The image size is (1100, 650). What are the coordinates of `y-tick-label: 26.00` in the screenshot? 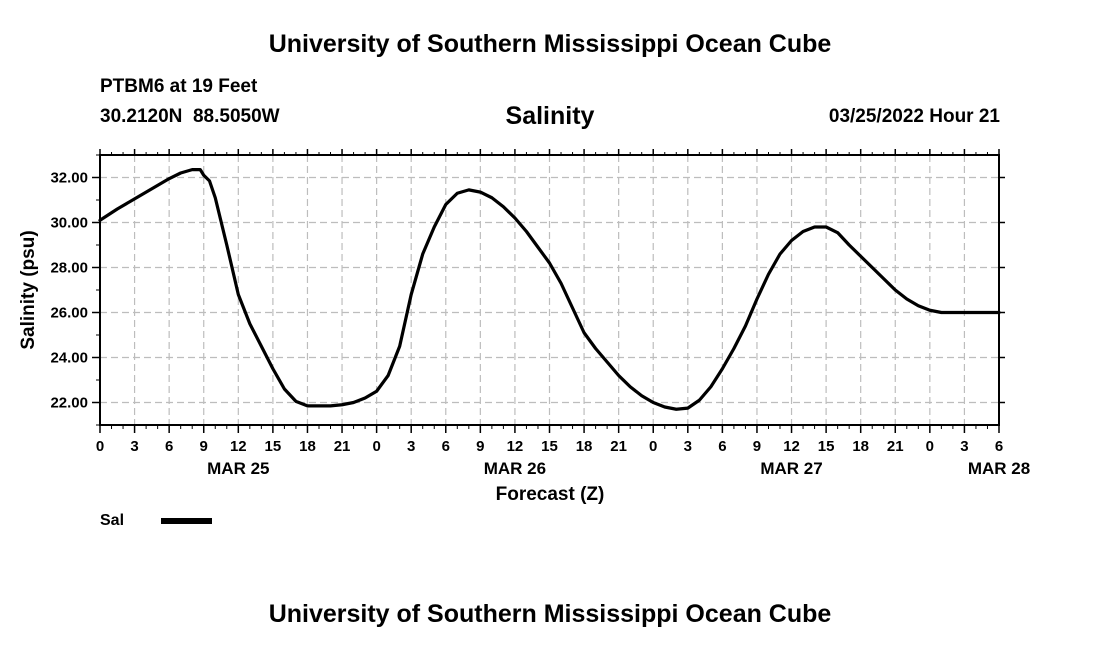 It's located at (69, 313).